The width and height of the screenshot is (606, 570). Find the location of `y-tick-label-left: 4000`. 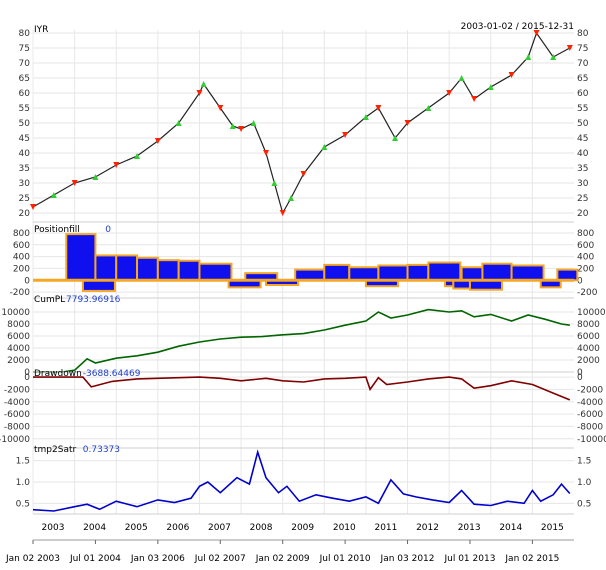

y-tick-label-left: 4000 is located at coordinates (18, 349).